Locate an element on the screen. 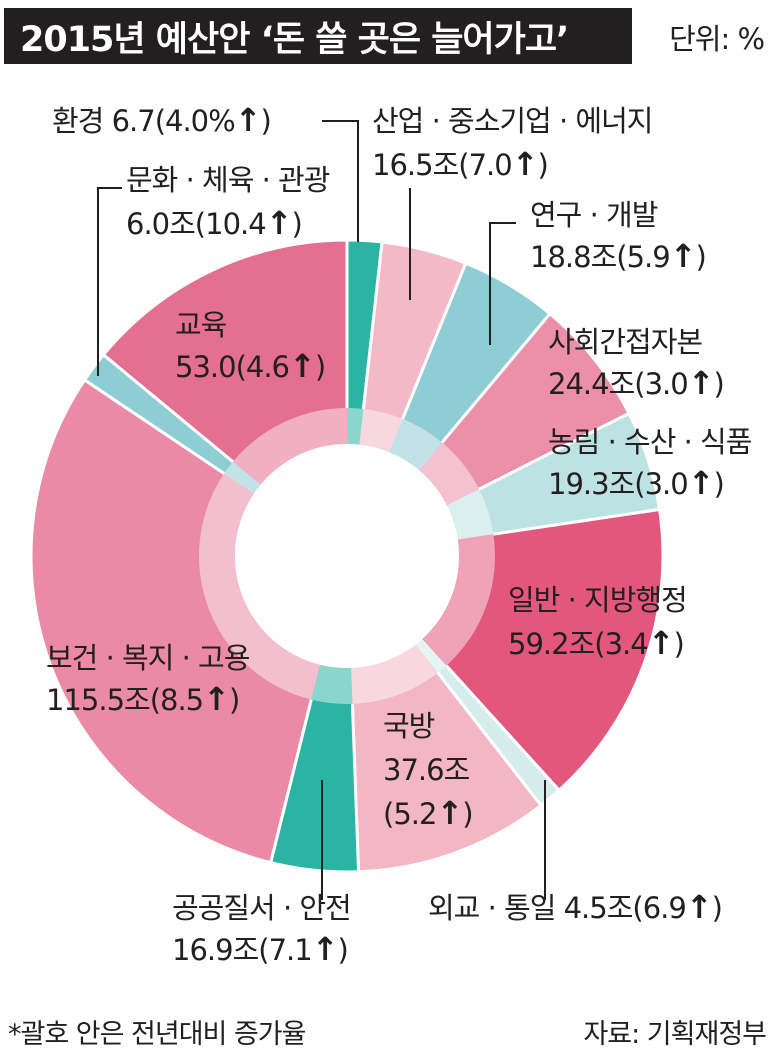 Image resolution: width=778 pixels, height=1056 pixels. title-bar: 2015년 예산안 ‘돈 쓸 곳은 늘어가고’ is located at coordinates (318, 36).